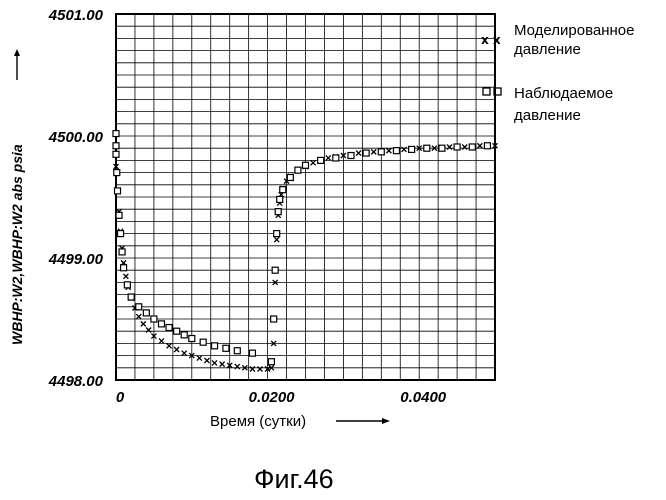 The image size is (666, 500). I want to click on figure-caption: Фиг.46, so click(294, 479).